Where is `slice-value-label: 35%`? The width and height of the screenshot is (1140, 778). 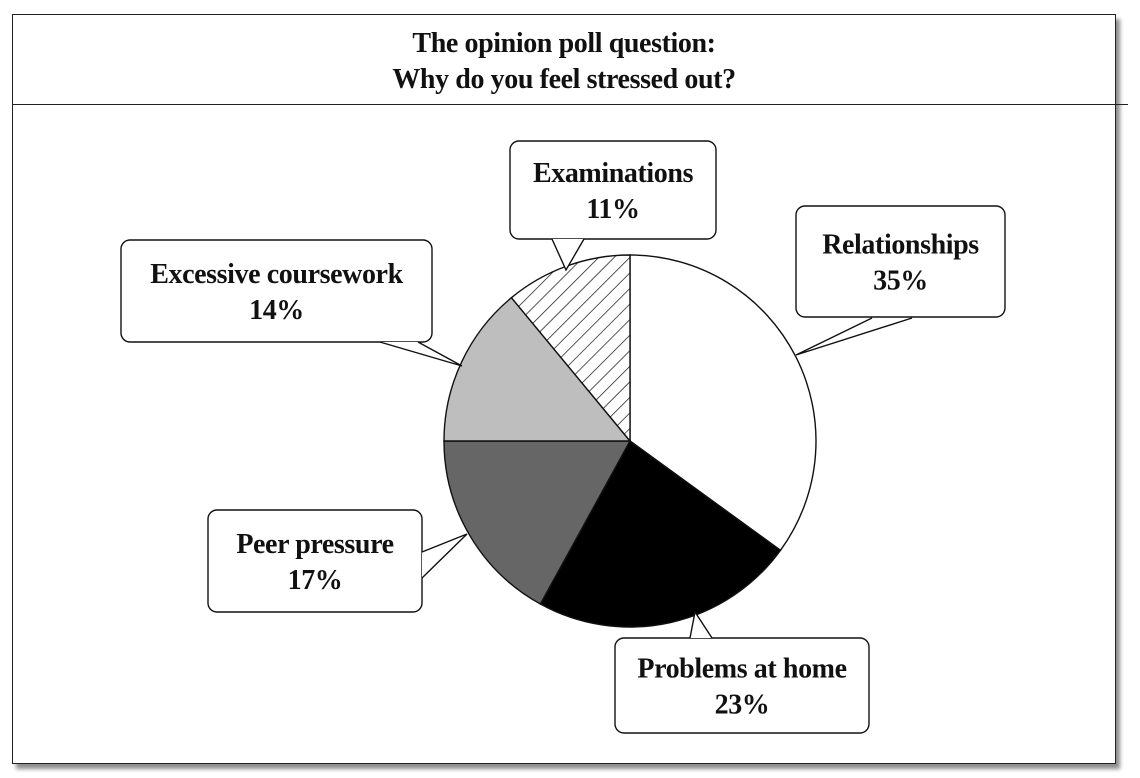 slice-value-label: 35% is located at coordinates (900, 281).